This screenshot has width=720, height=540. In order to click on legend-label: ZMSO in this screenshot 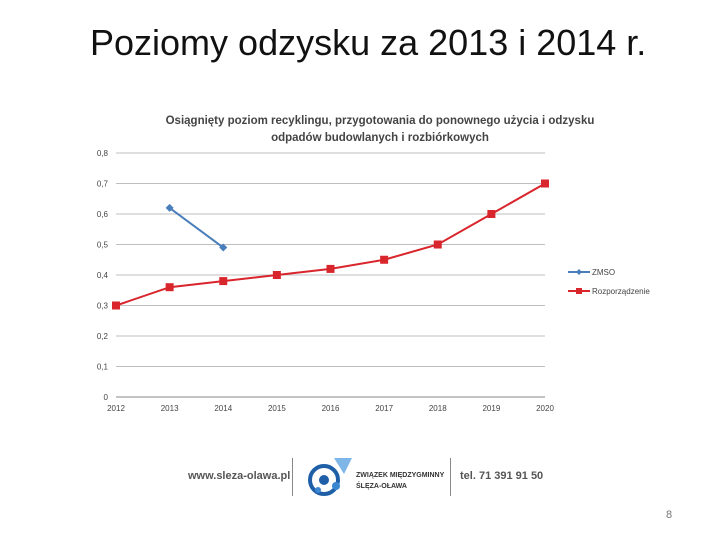, I will do `click(603, 272)`.